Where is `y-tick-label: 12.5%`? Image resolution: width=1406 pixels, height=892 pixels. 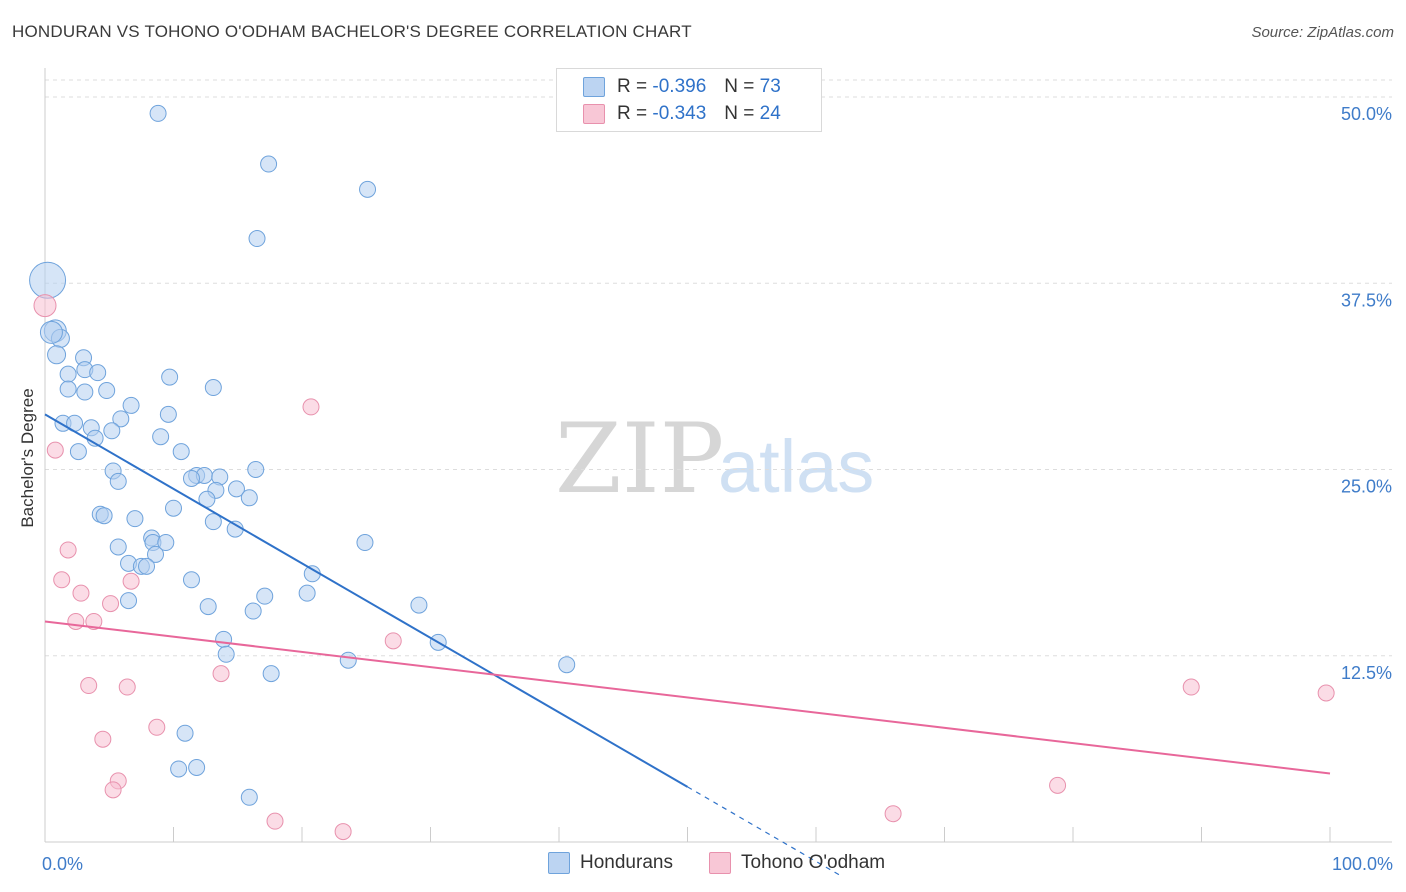
y-tick-label: 12.5% is located at coordinates (1366, 673).